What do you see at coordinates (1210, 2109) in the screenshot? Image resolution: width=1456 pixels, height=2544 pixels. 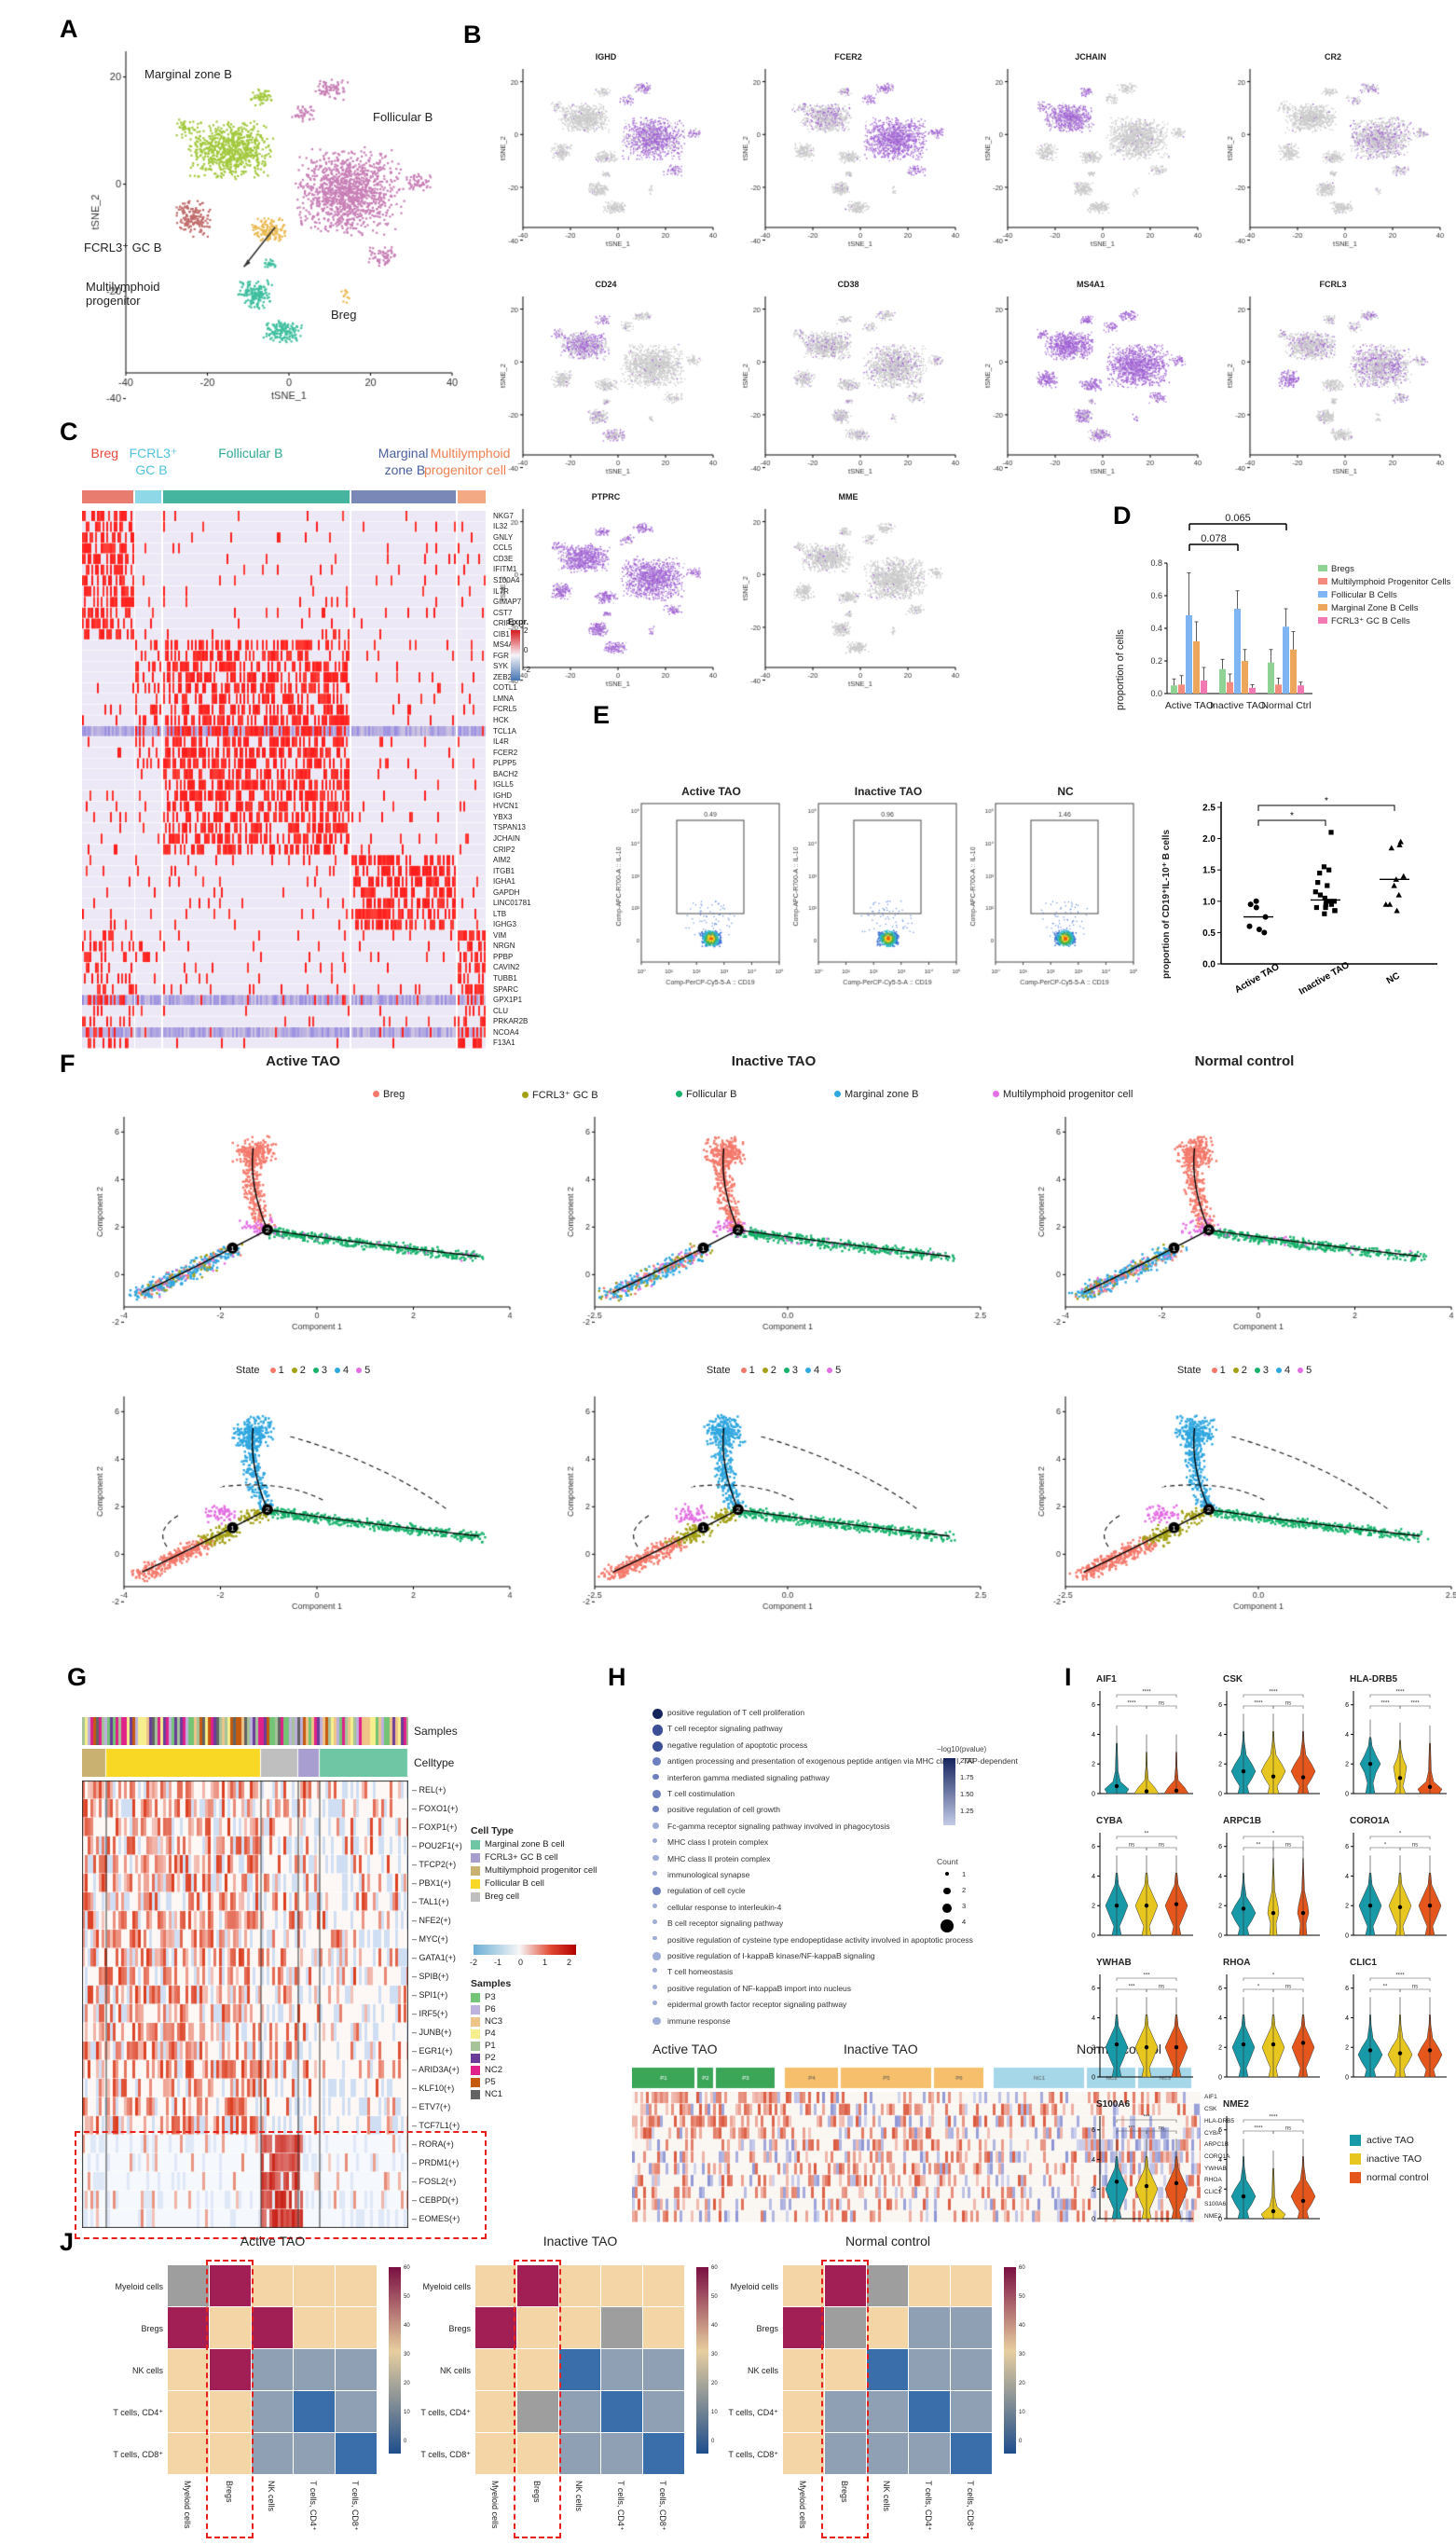 I see `panelH-gene-label: CSK` at bounding box center [1210, 2109].